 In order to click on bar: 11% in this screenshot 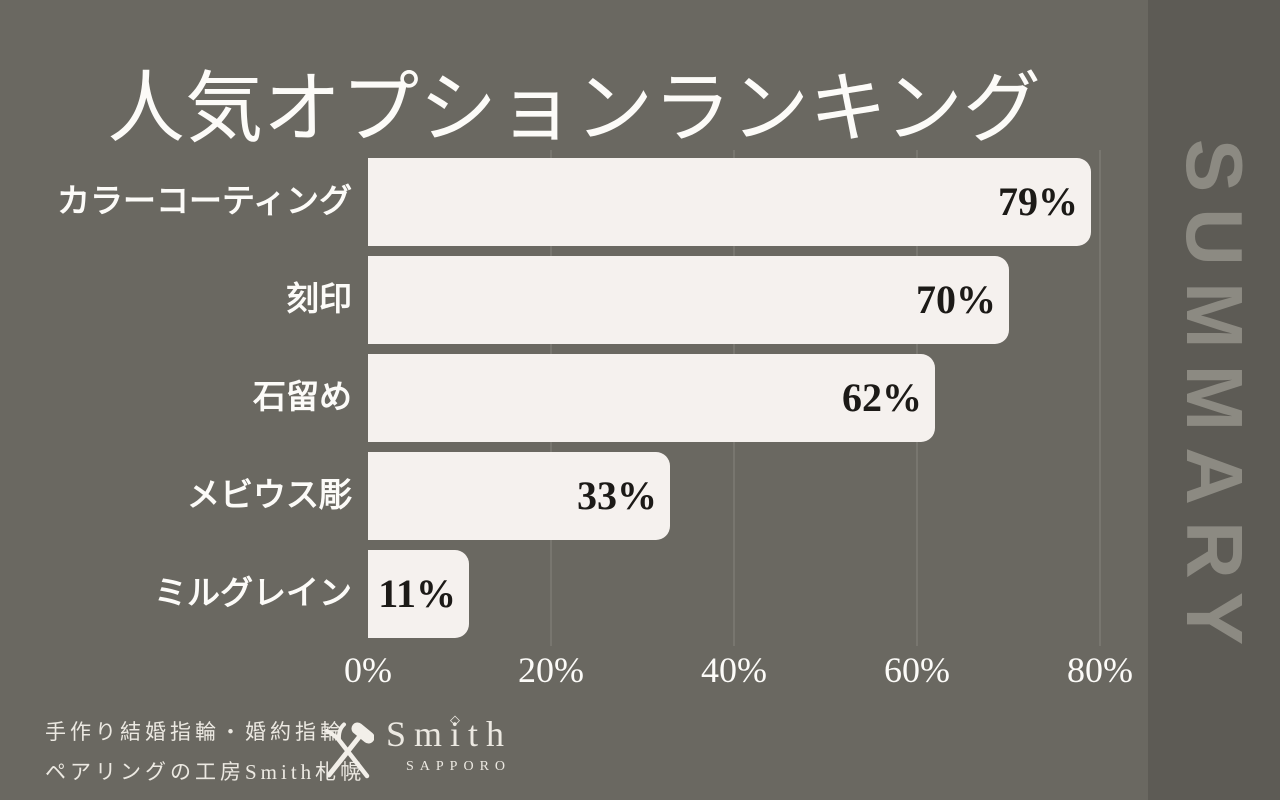, I will do `click(418, 594)`.